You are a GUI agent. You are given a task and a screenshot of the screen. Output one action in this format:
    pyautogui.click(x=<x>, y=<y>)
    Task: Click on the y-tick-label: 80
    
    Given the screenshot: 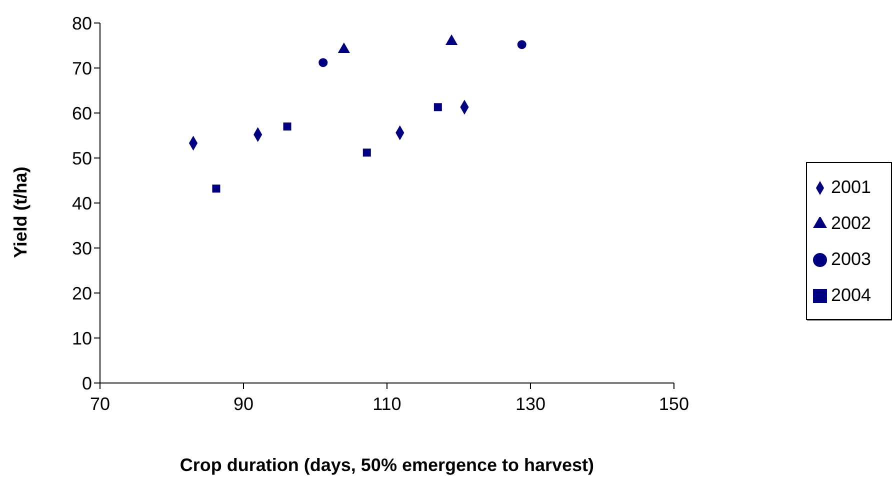 What is the action you would take?
    pyautogui.click(x=82, y=23)
    